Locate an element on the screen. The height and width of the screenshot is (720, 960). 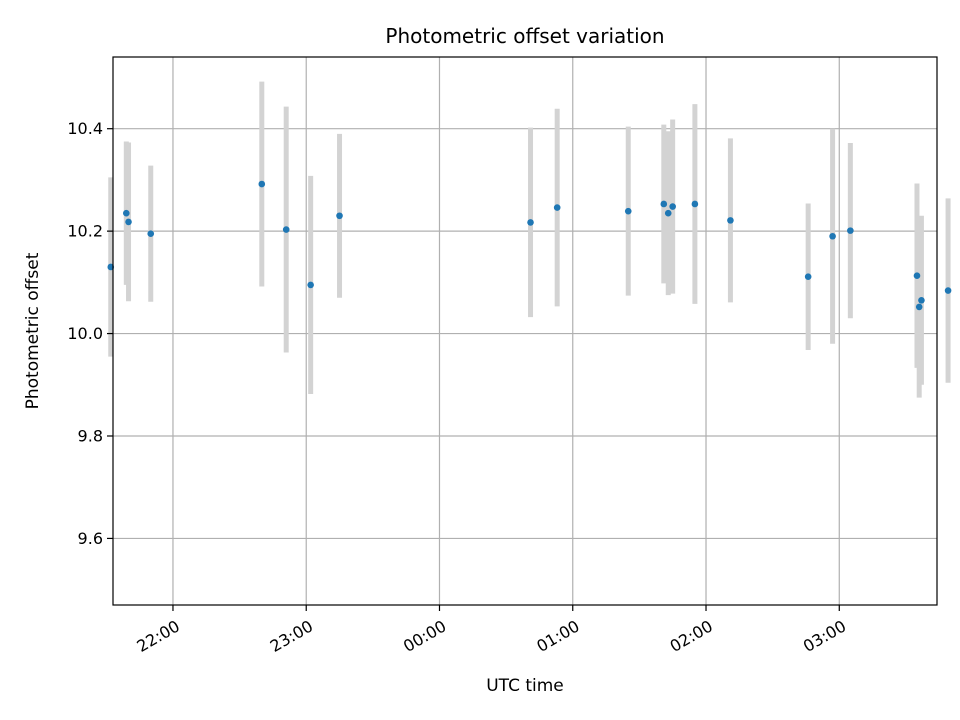
x-axis-label: UTC time is located at coordinates (525, 686).